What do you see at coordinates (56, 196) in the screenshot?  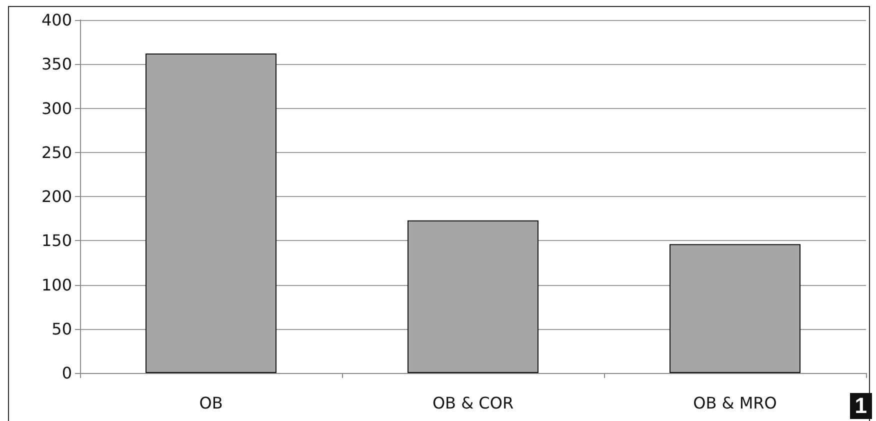 I see `y-tick-label: 200` at bounding box center [56, 196].